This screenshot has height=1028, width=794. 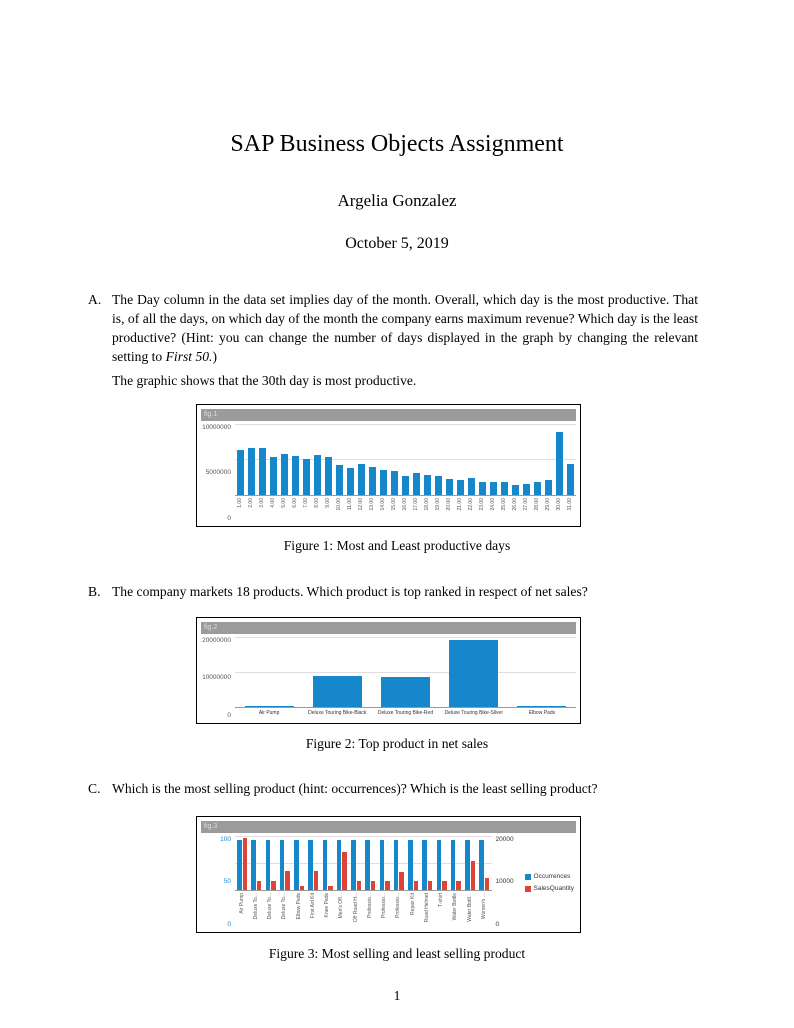 What do you see at coordinates (471, 504) in the screenshot?
I see `x-axis-label: 22.00` at bounding box center [471, 504].